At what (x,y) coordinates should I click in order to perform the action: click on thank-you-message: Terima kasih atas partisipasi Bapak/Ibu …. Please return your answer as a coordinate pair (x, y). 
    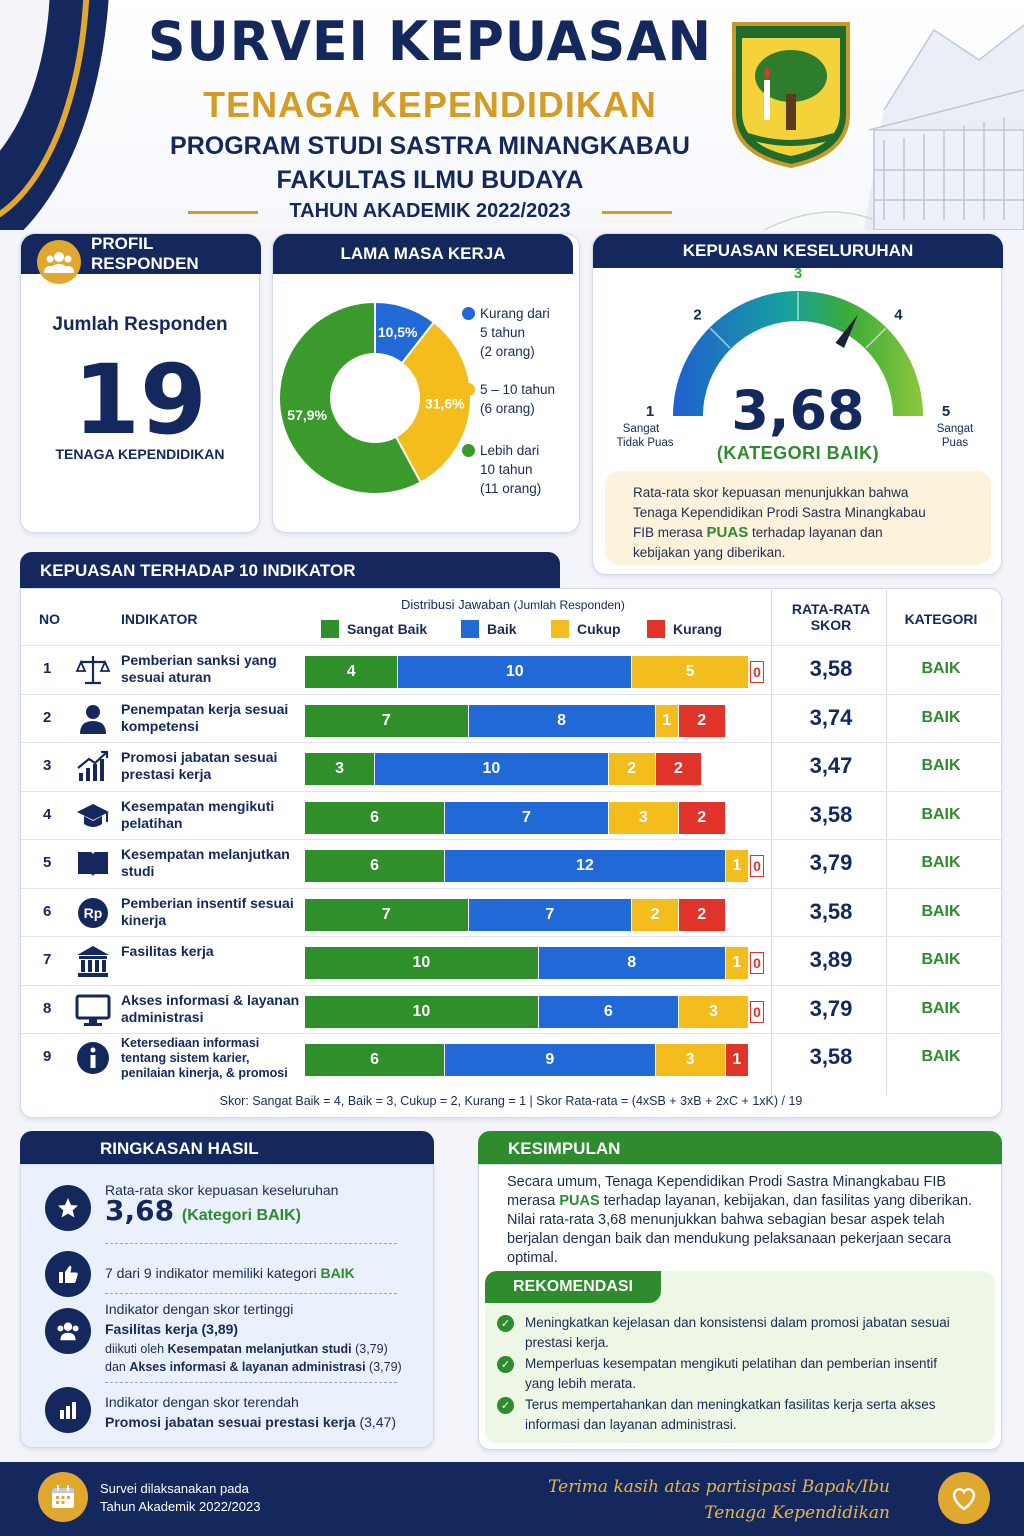
    Looking at the image, I should click on (719, 1500).